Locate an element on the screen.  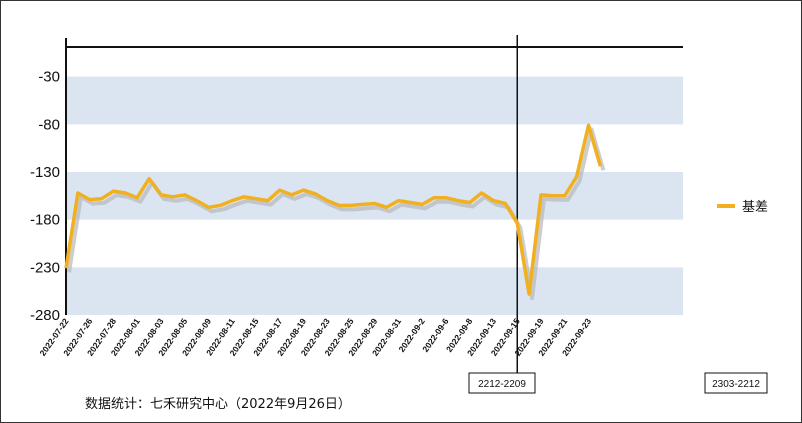
marker-label-1: 2212-2209 is located at coordinates (502, 384).